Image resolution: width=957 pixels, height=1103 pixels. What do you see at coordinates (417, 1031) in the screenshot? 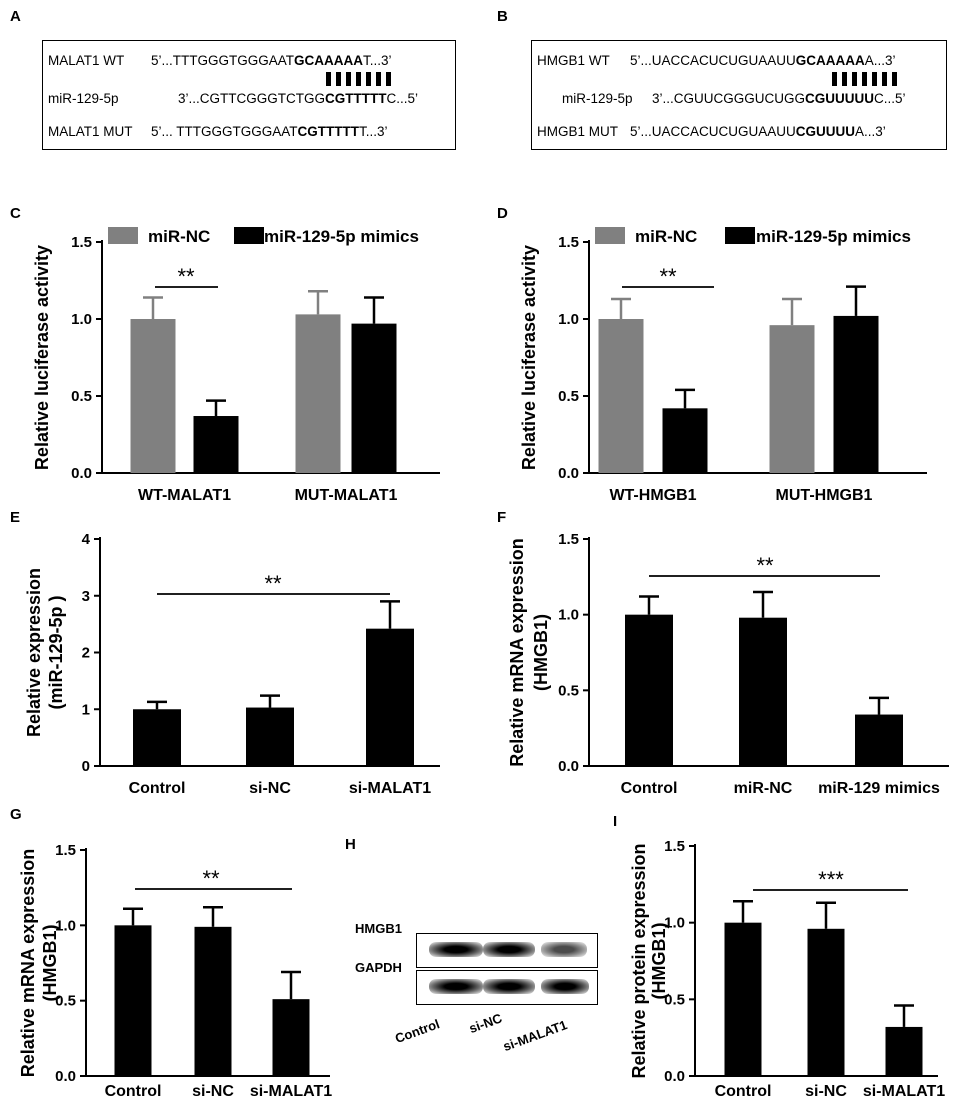
I see `lane-label: Control` at bounding box center [417, 1031].